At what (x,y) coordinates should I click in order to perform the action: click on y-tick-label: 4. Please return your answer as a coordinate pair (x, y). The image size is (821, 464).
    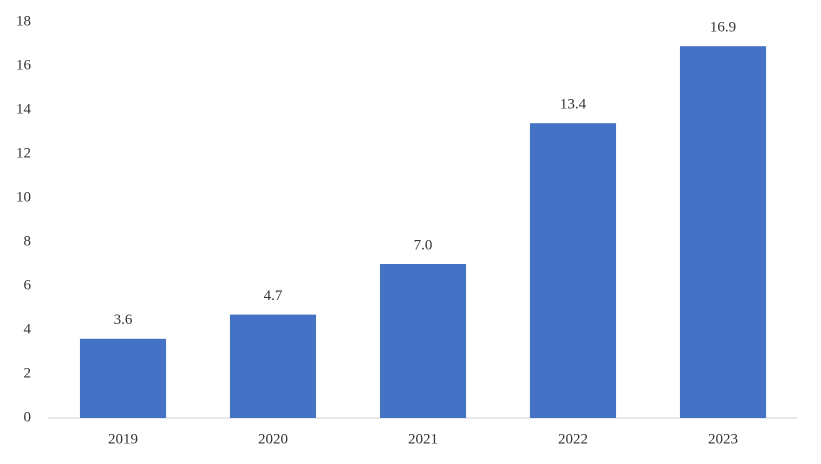
    Looking at the image, I should click on (28, 329).